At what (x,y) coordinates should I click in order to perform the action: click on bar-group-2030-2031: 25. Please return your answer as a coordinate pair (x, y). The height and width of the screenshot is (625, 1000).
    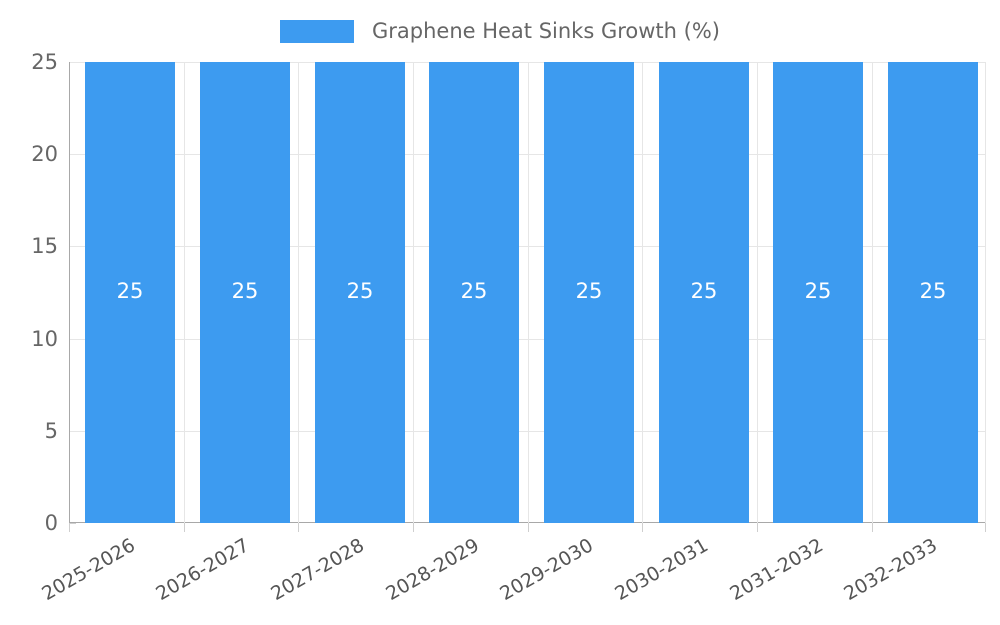
    Looking at the image, I should click on (704, 292).